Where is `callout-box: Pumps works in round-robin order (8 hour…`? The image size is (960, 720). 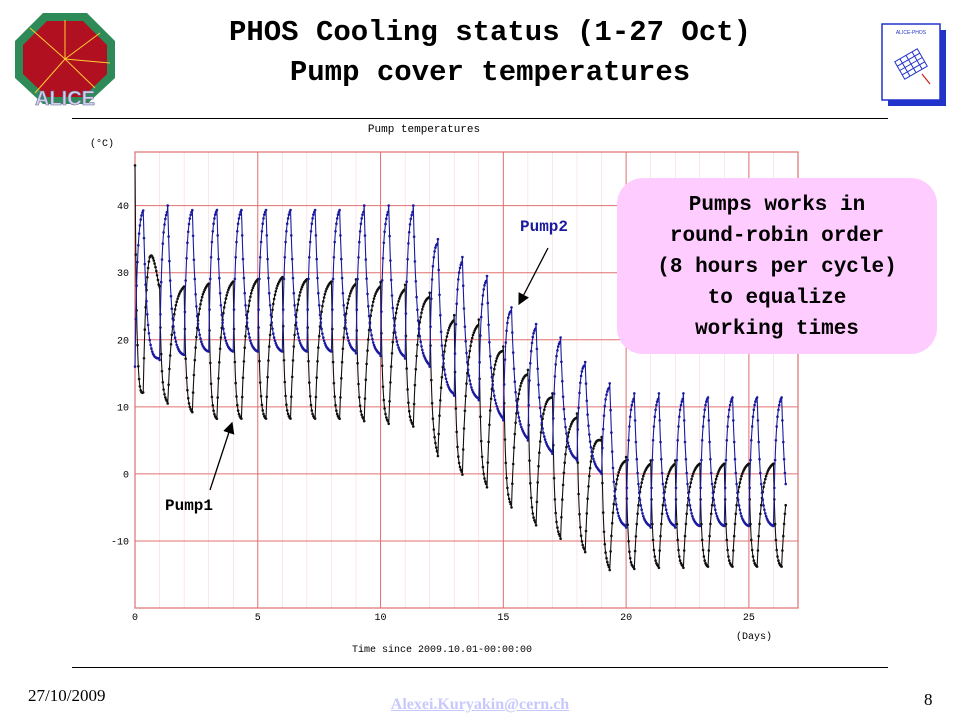
callout-box: Pumps works in round-robin order (8 hour… is located at coordinates (777, 266).